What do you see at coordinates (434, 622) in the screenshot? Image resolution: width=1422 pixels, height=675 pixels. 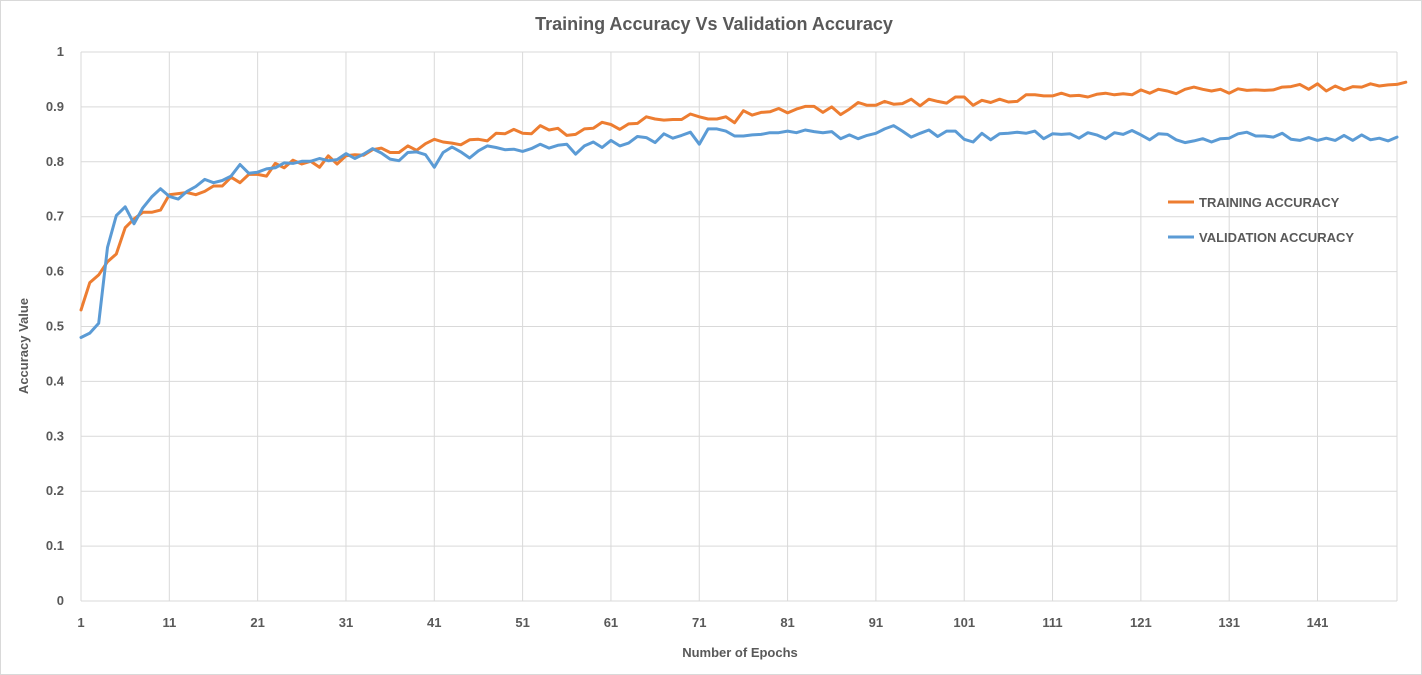 I see `x-tick-label: 41` at bounding box center [434, 622].